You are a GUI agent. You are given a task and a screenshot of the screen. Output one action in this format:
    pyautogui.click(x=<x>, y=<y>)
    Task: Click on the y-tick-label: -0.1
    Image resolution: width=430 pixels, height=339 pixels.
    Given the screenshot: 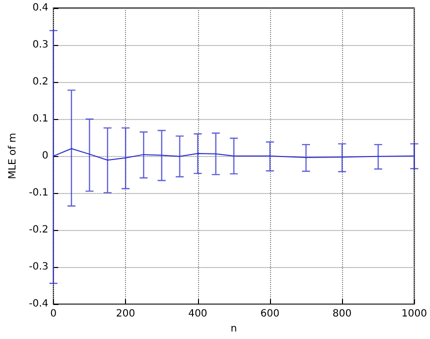 What is the action you would take?
    pyautogui.click(x=38, y=193)
    